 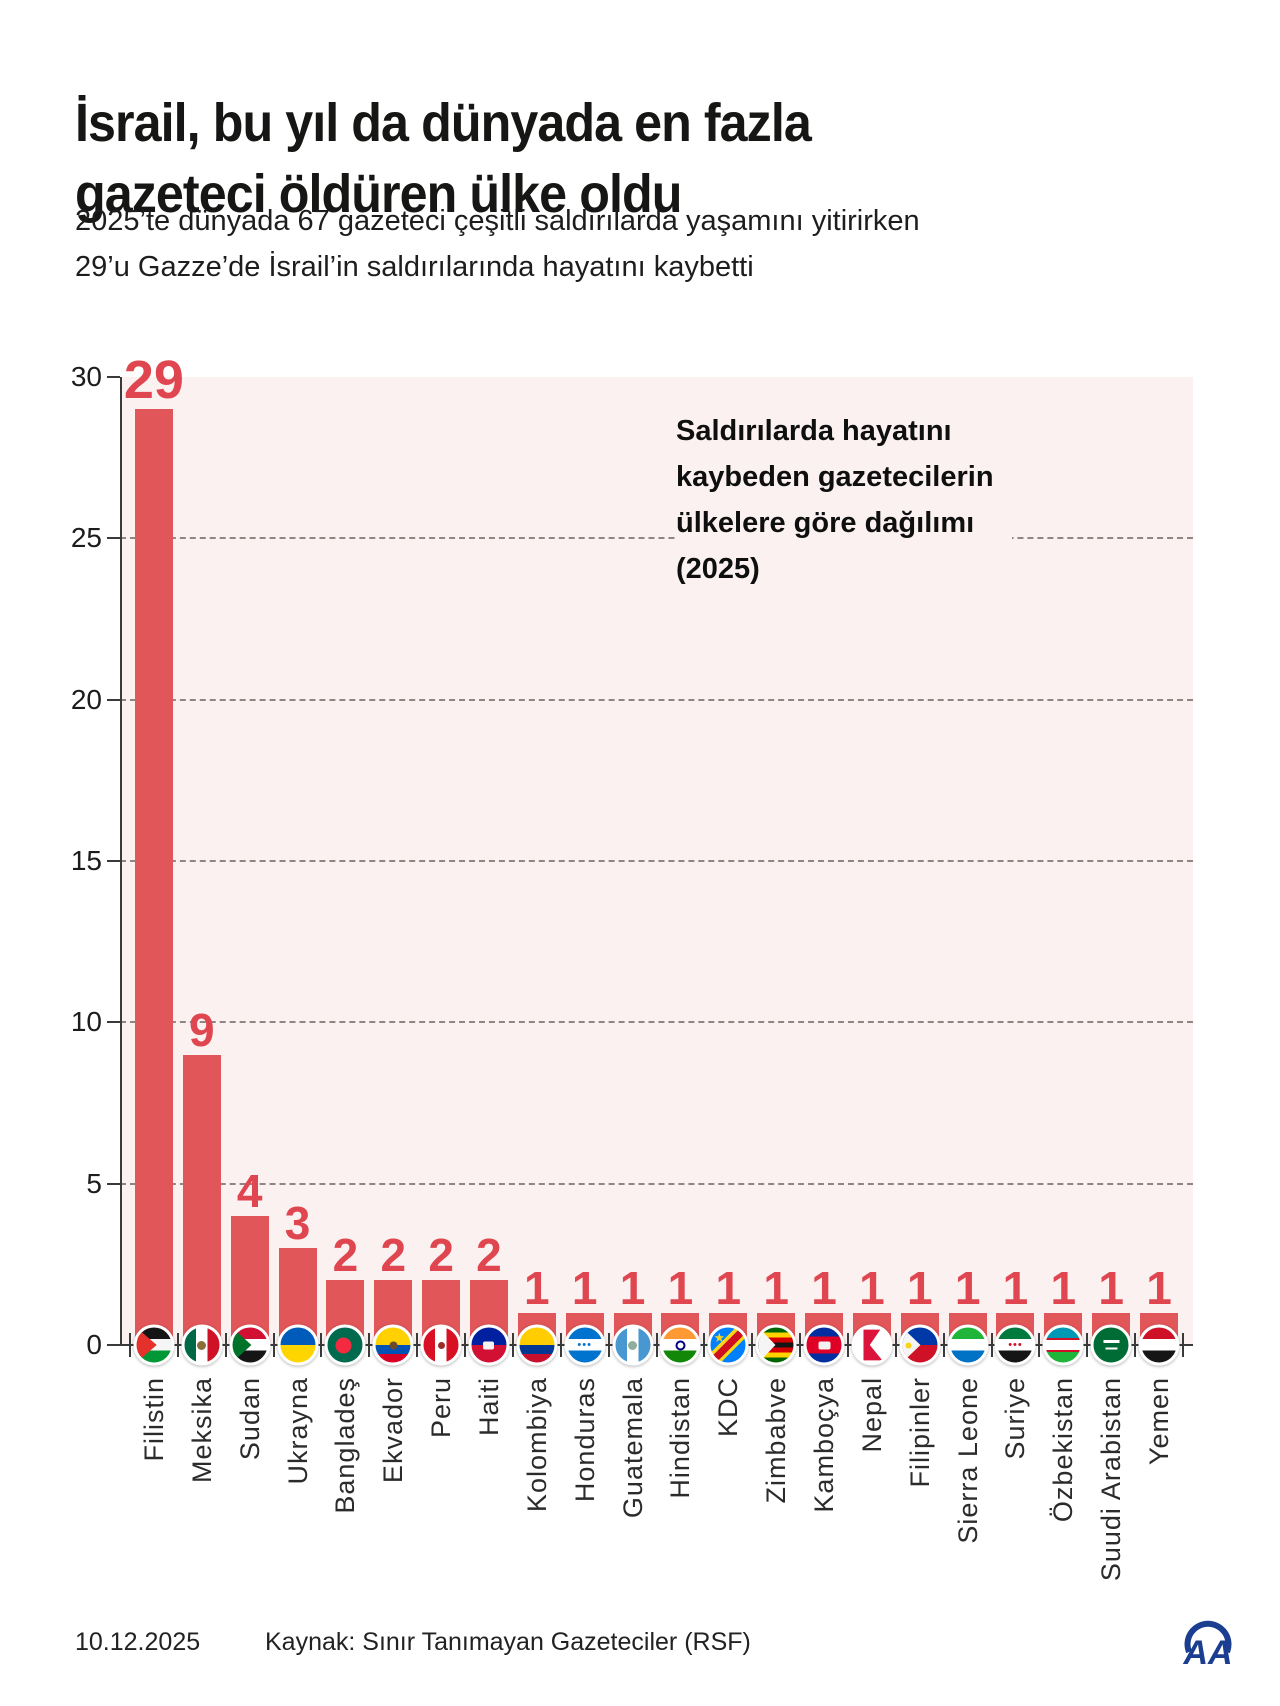 I want to click on flag-ukraine-icon, so click(x=298, y=1345).